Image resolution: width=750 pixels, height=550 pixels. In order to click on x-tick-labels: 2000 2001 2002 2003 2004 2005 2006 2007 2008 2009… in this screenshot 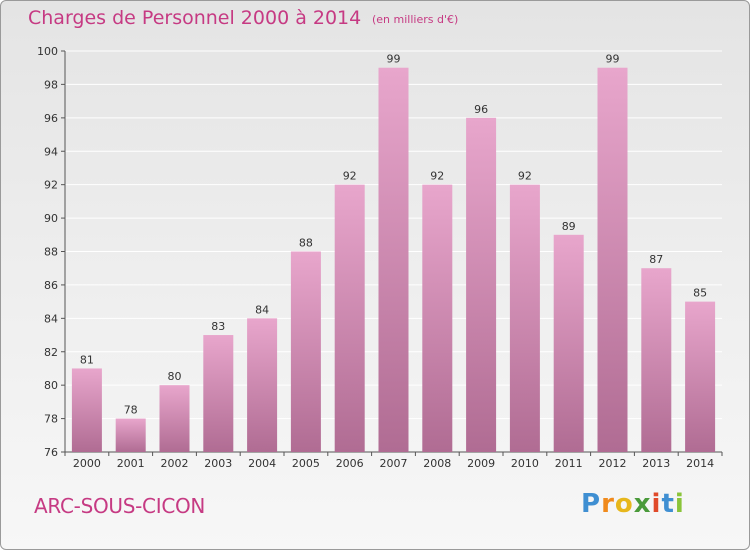, I will do `click(393, 461)`.